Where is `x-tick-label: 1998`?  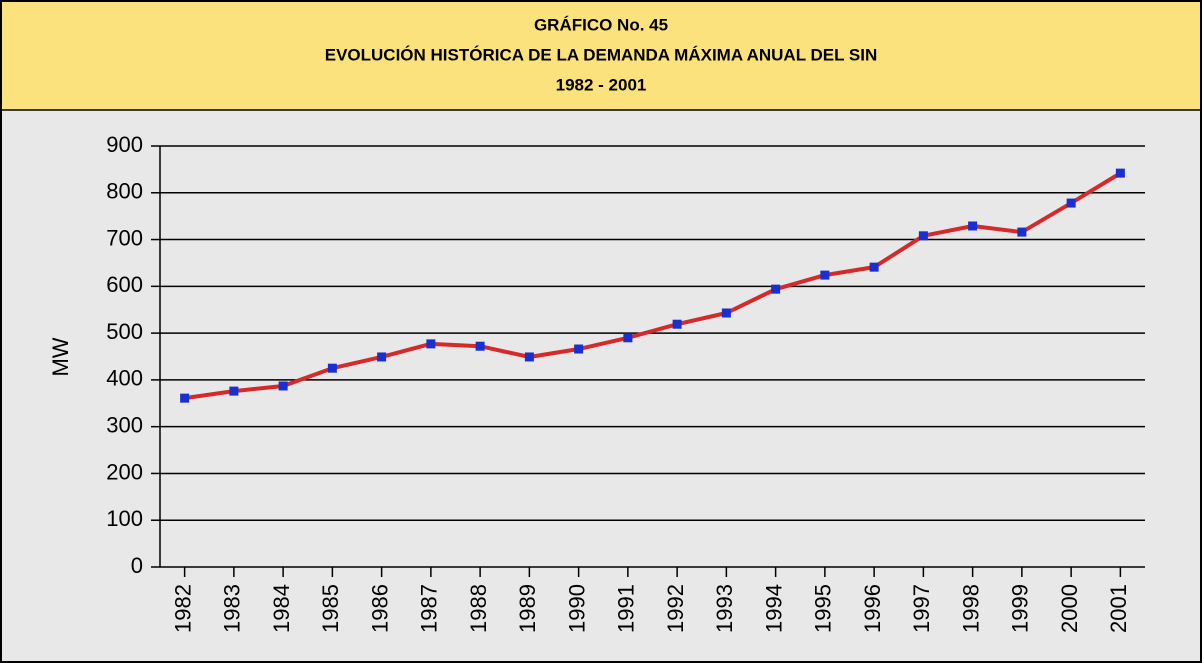 x-tick-label: 1998 is located at coordinates (970, 608).